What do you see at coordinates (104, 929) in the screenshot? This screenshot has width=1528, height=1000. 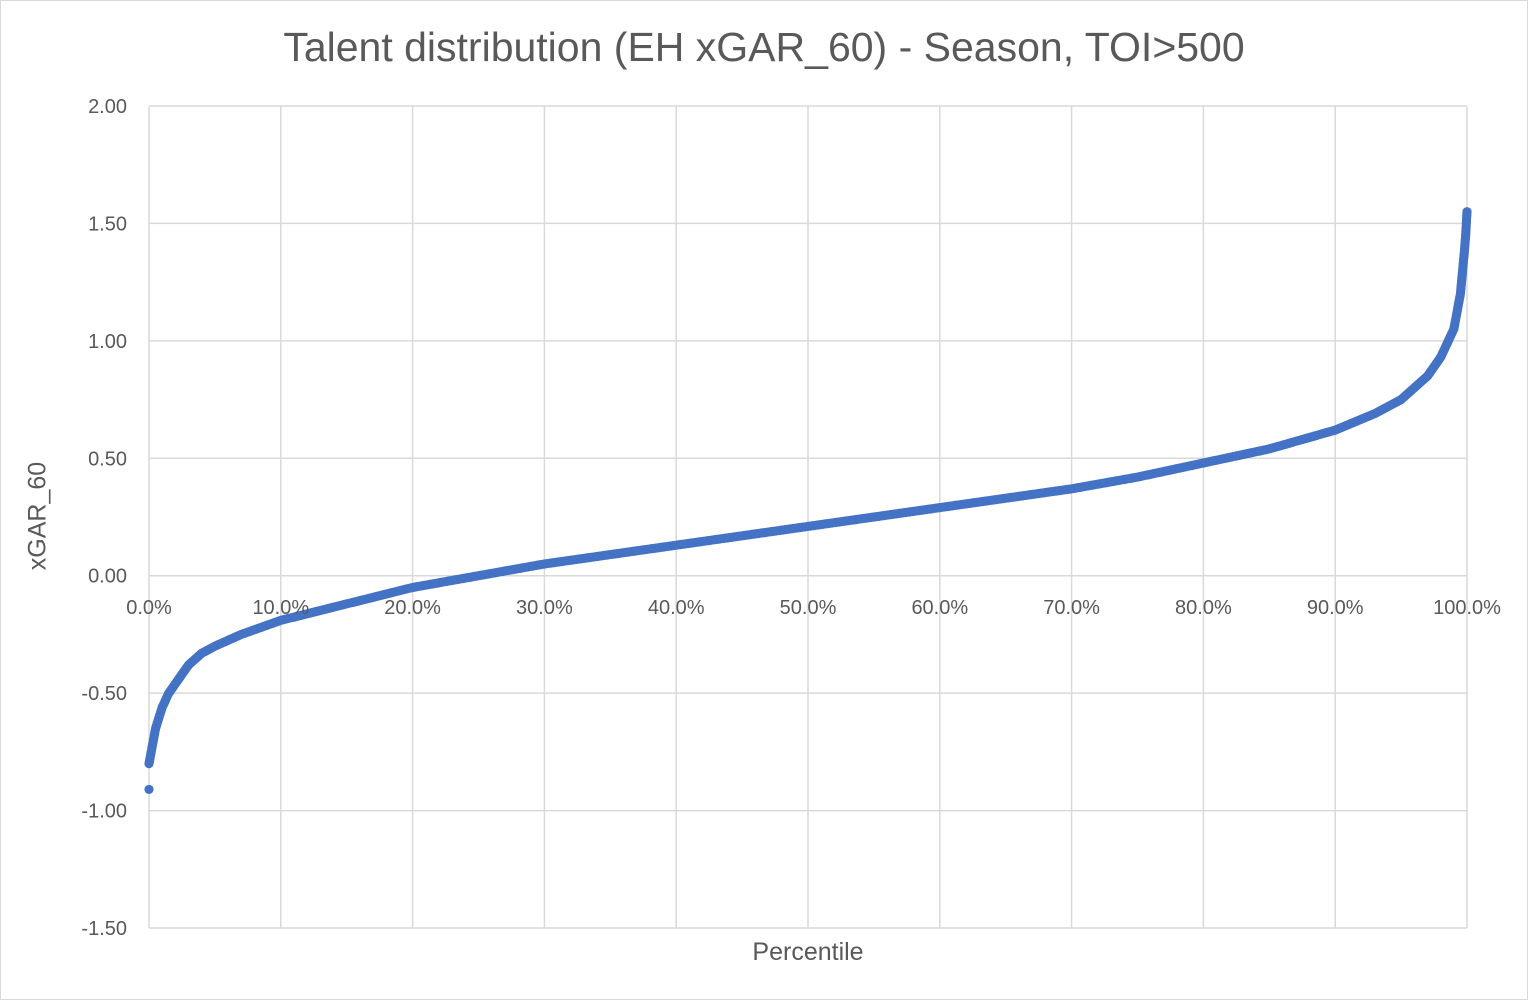 I see `y-tick-label: -1.50` at bounding box center [104, 929].